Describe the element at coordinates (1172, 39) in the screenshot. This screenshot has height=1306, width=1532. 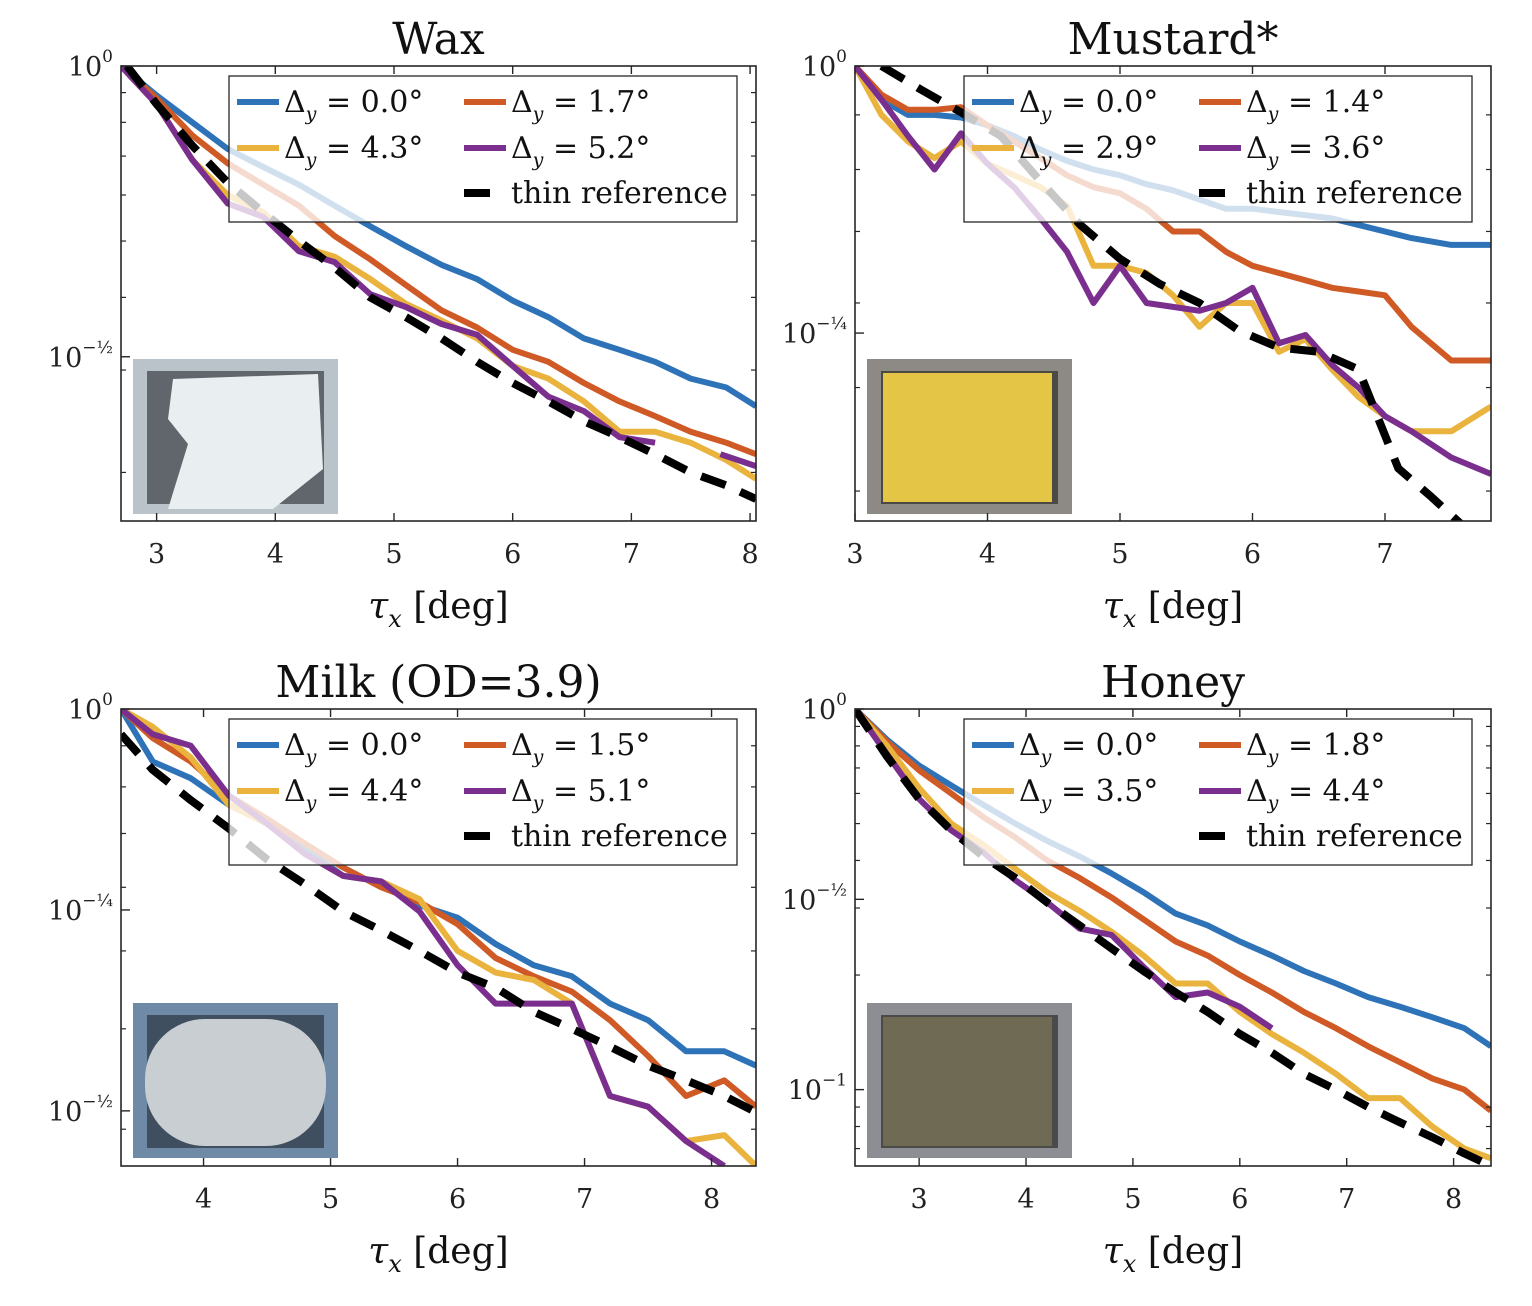
I see `chart-title: Mustard*` at that location.